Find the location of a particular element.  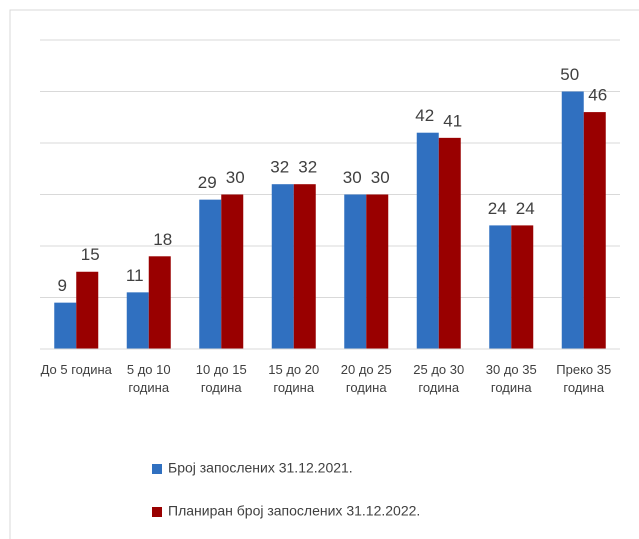

data-label: 29 is located at coordinates (207, 182).